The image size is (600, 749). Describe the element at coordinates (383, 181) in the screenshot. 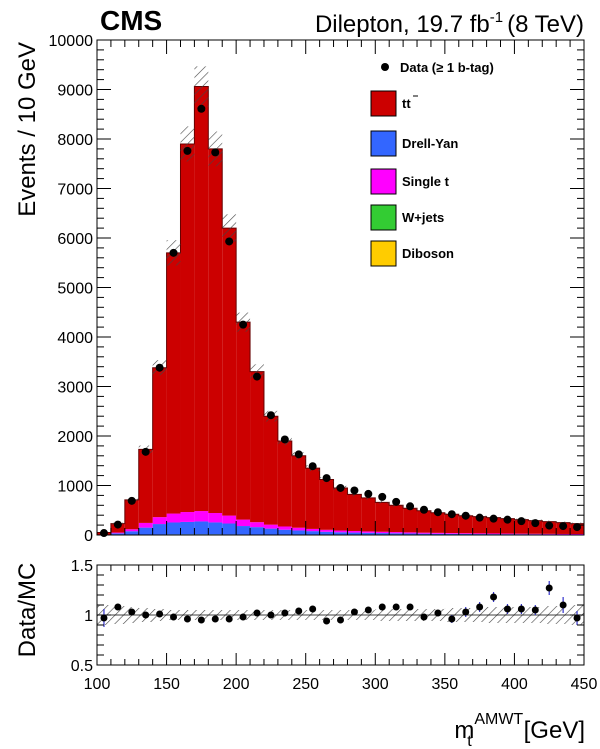

I see `legend-singlet-swatch` at that location.